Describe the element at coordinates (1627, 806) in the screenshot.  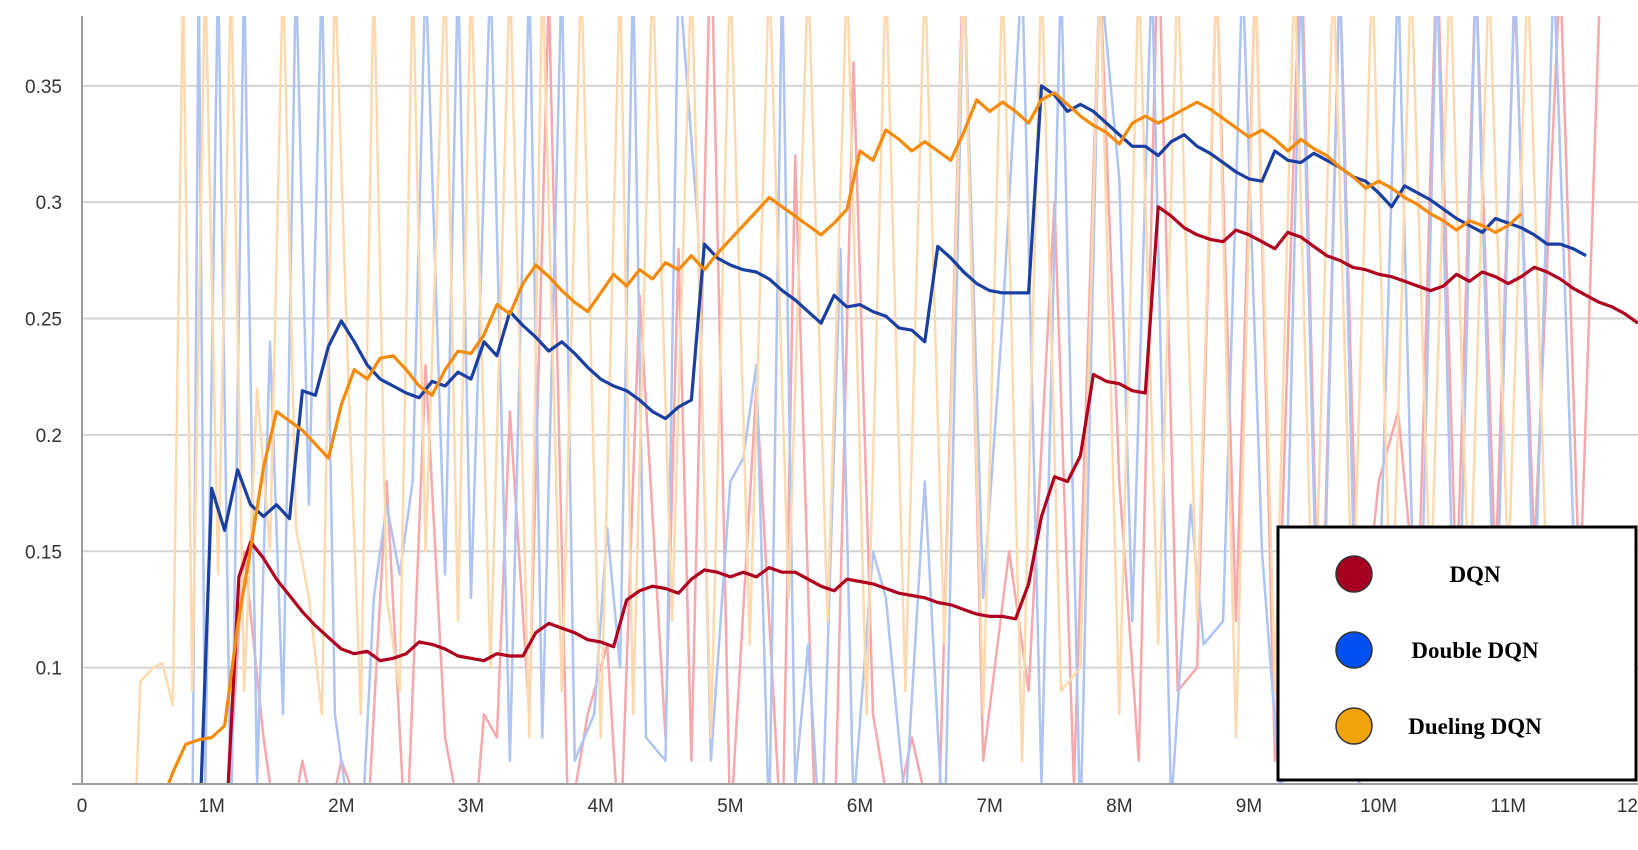
I see `x-tick-label-12: 12` at that location.